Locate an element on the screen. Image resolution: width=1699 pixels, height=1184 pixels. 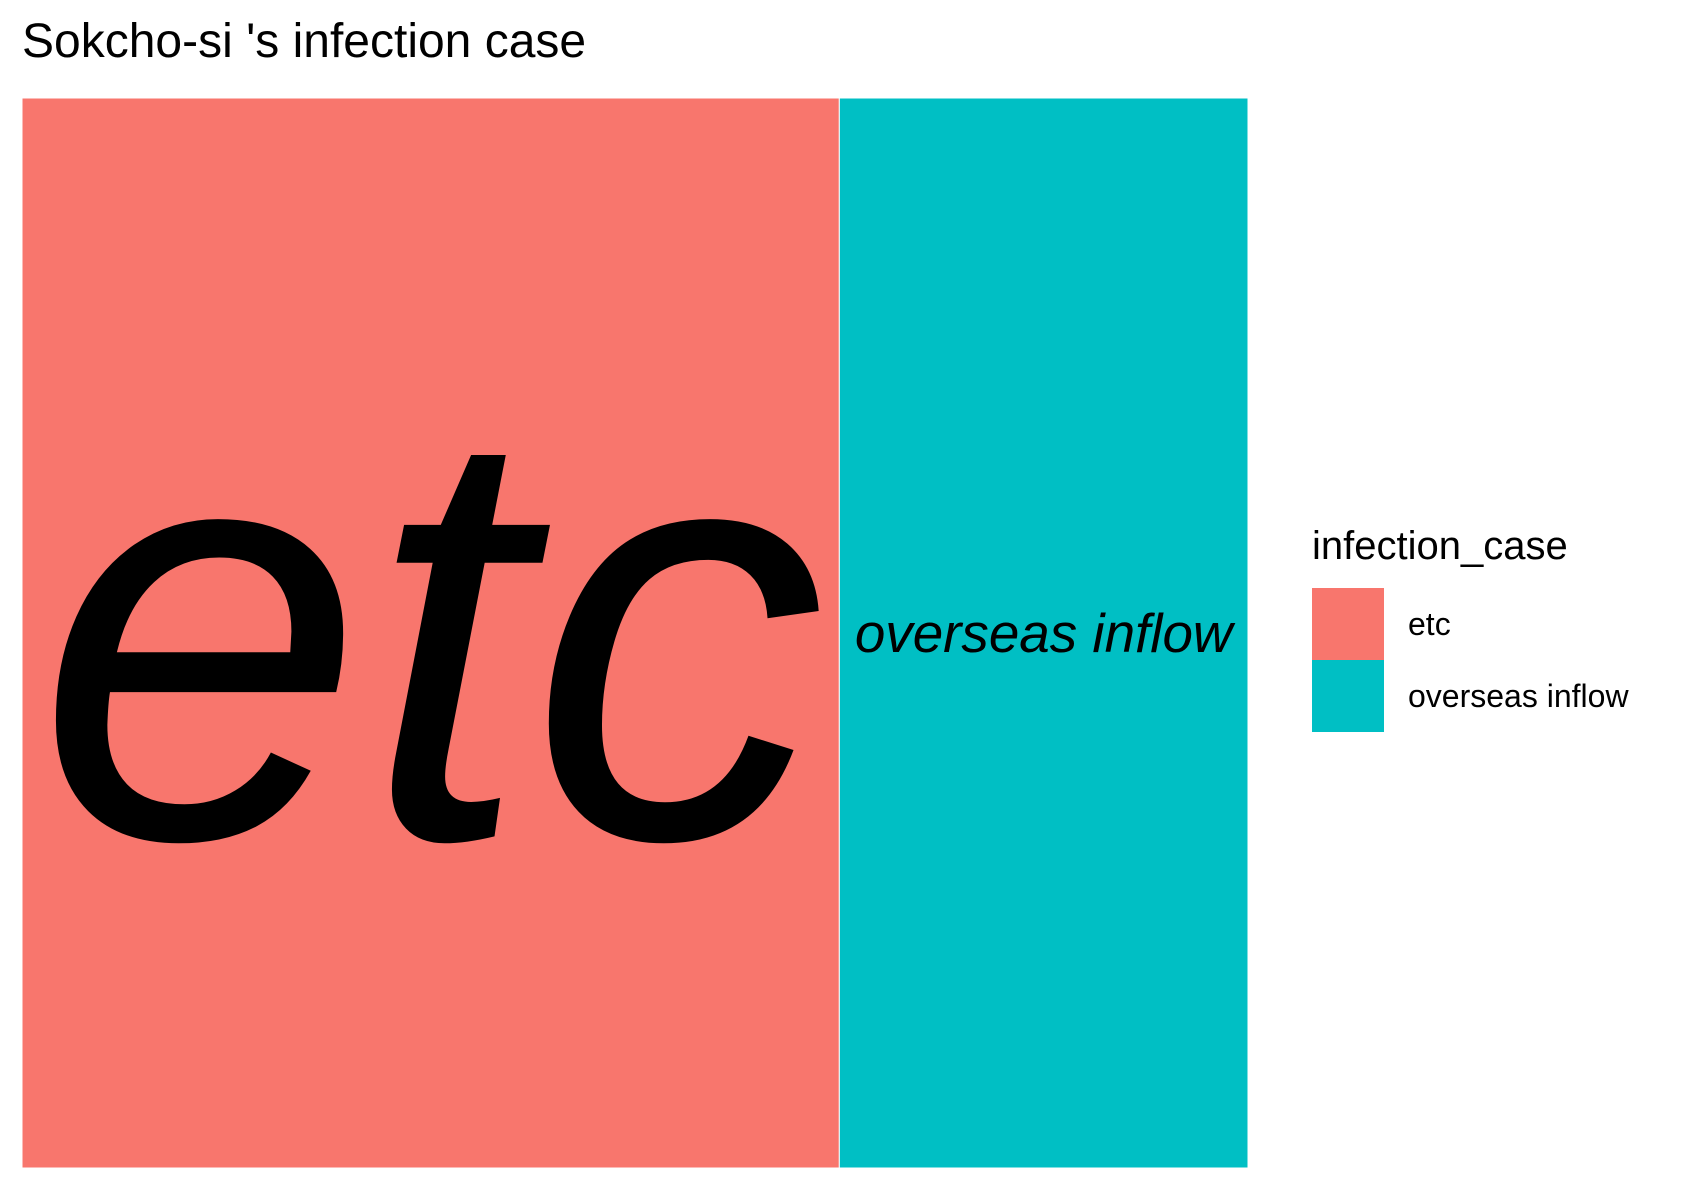
legend-swatch-etc is located at coordinates (1348, 624).